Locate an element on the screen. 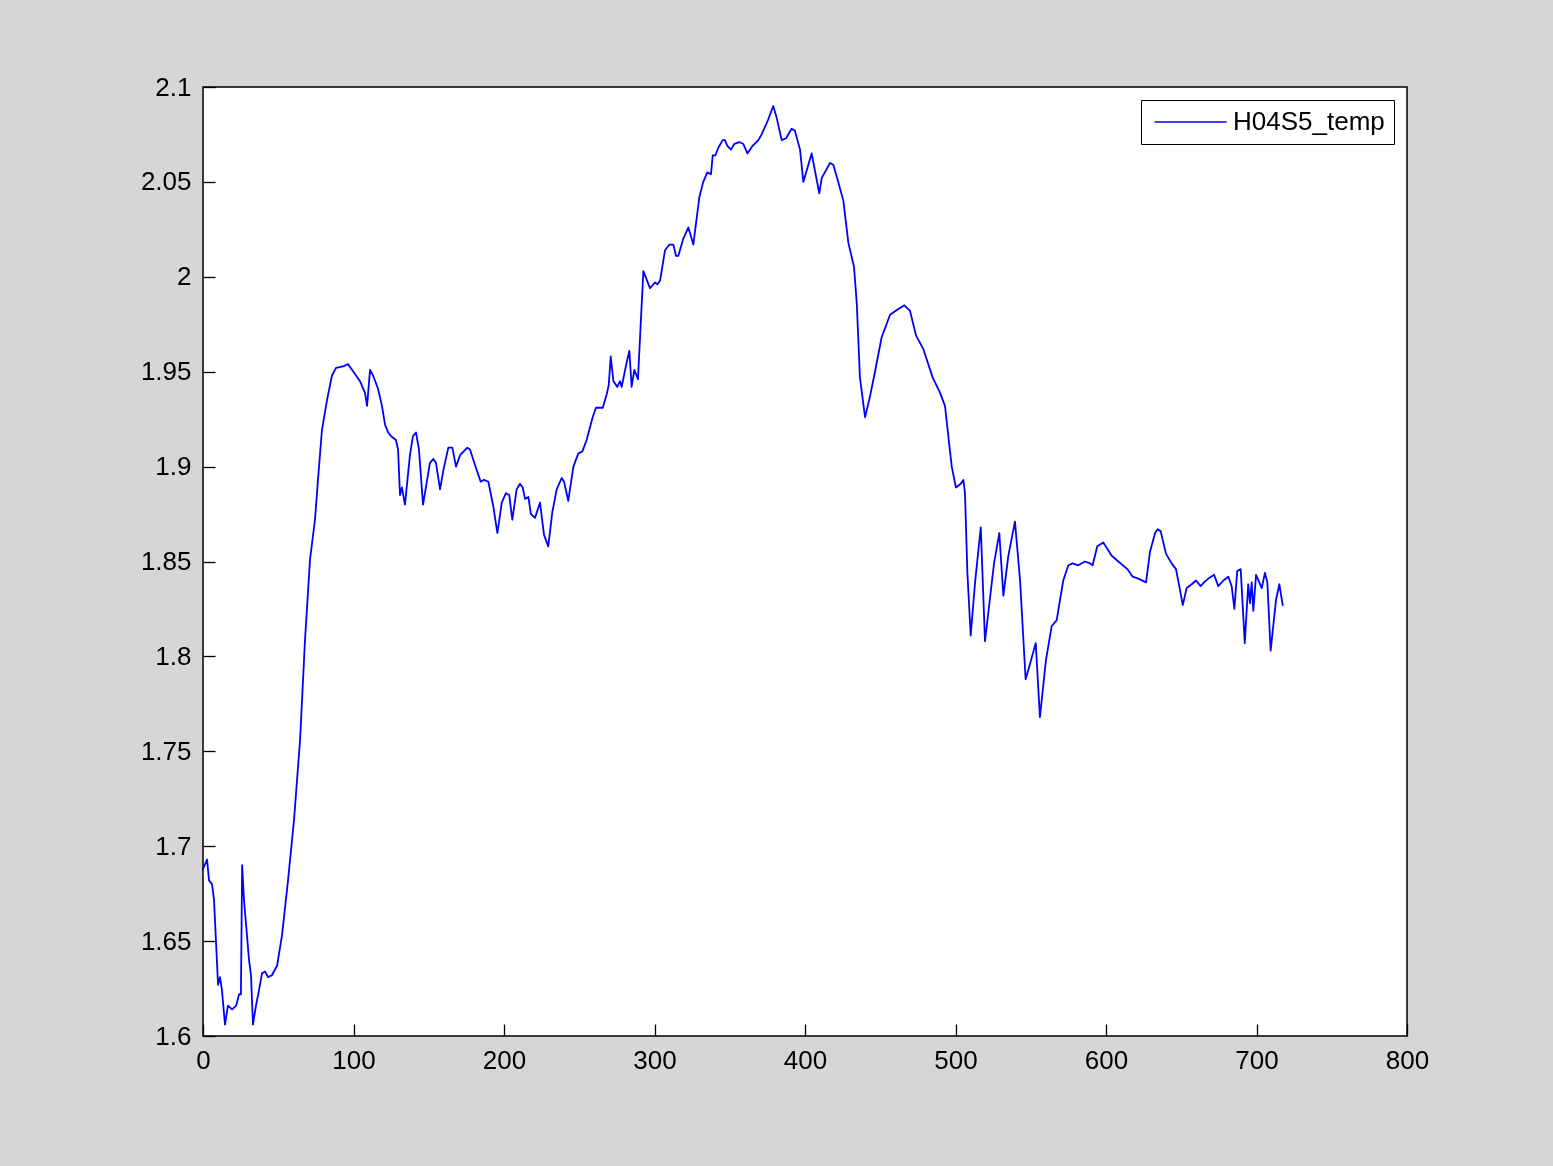 This screenshot has height=1166, width=1553. x-tick-label: 200 is located at coordinates (504, 1059).